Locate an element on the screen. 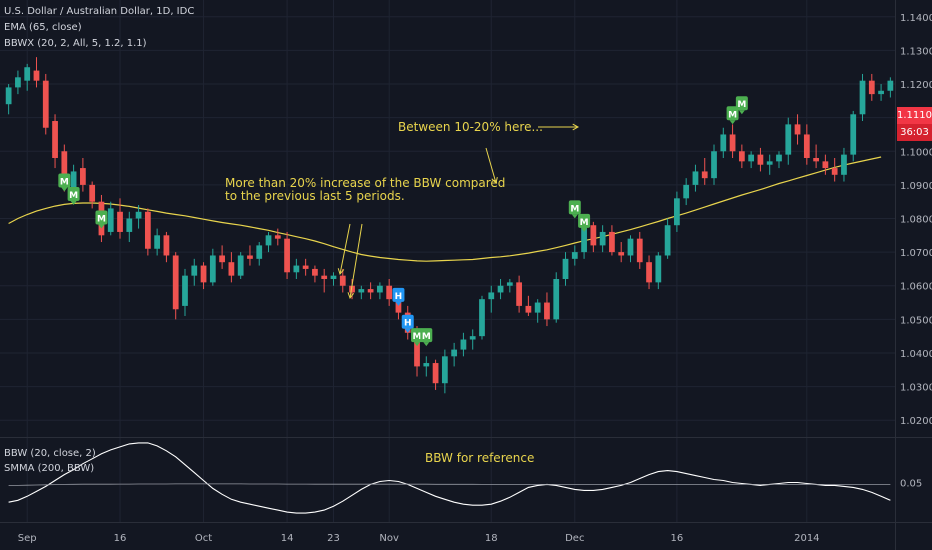 The image size is (932, 550). arrow-shaft is located at coordinates (491, 165).